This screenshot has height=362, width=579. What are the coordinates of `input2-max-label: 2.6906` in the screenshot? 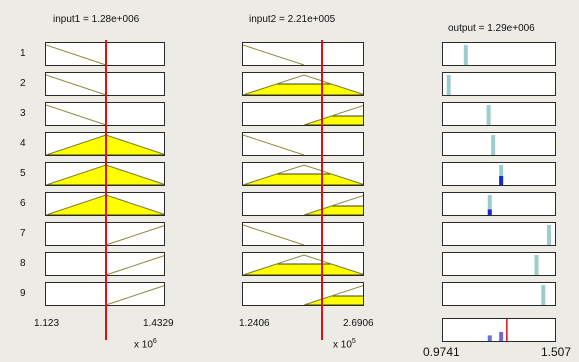 It's located at (358, 323).